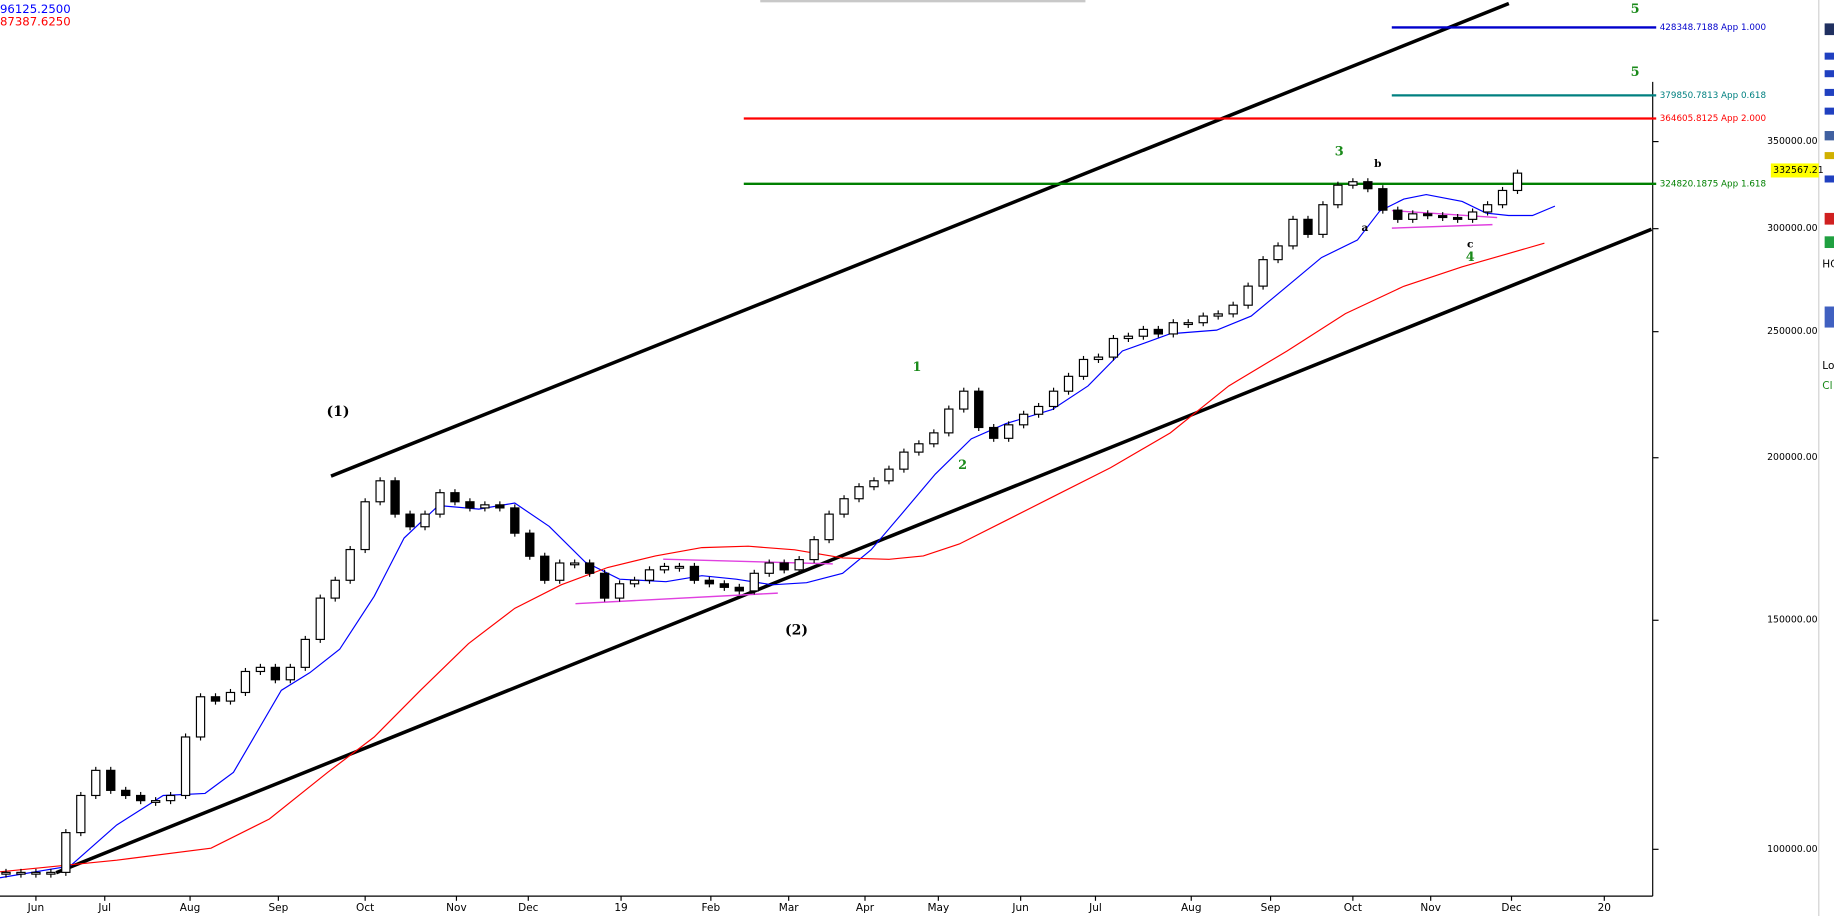 Image resolution: width=1834 pixels, height=916 pixels. I want to click on y-tick-label: 350000.00, so click(1792, 141).